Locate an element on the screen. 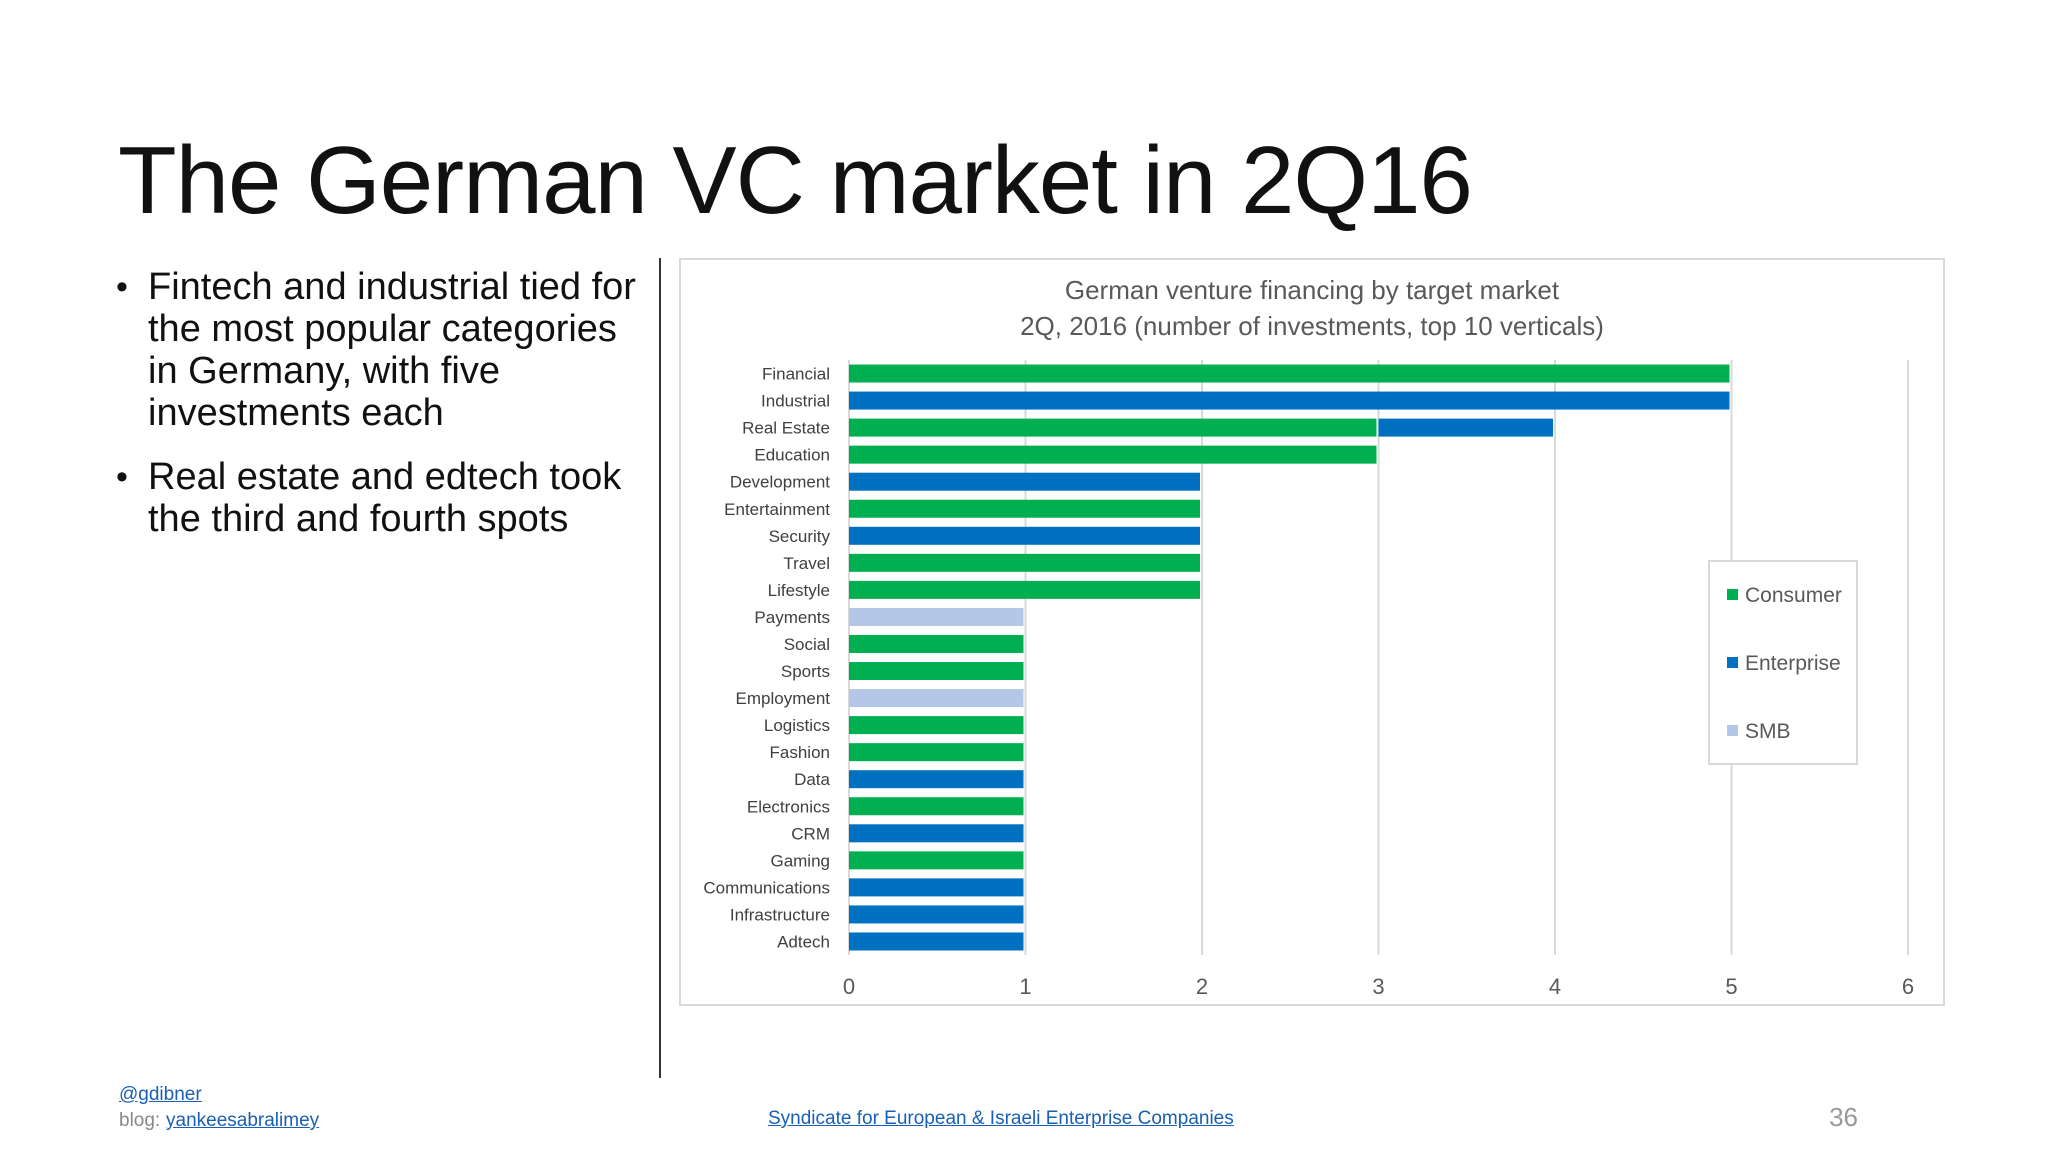 The image size is (2048, 1152). category-label: Development is located at coordinates (780, 482).